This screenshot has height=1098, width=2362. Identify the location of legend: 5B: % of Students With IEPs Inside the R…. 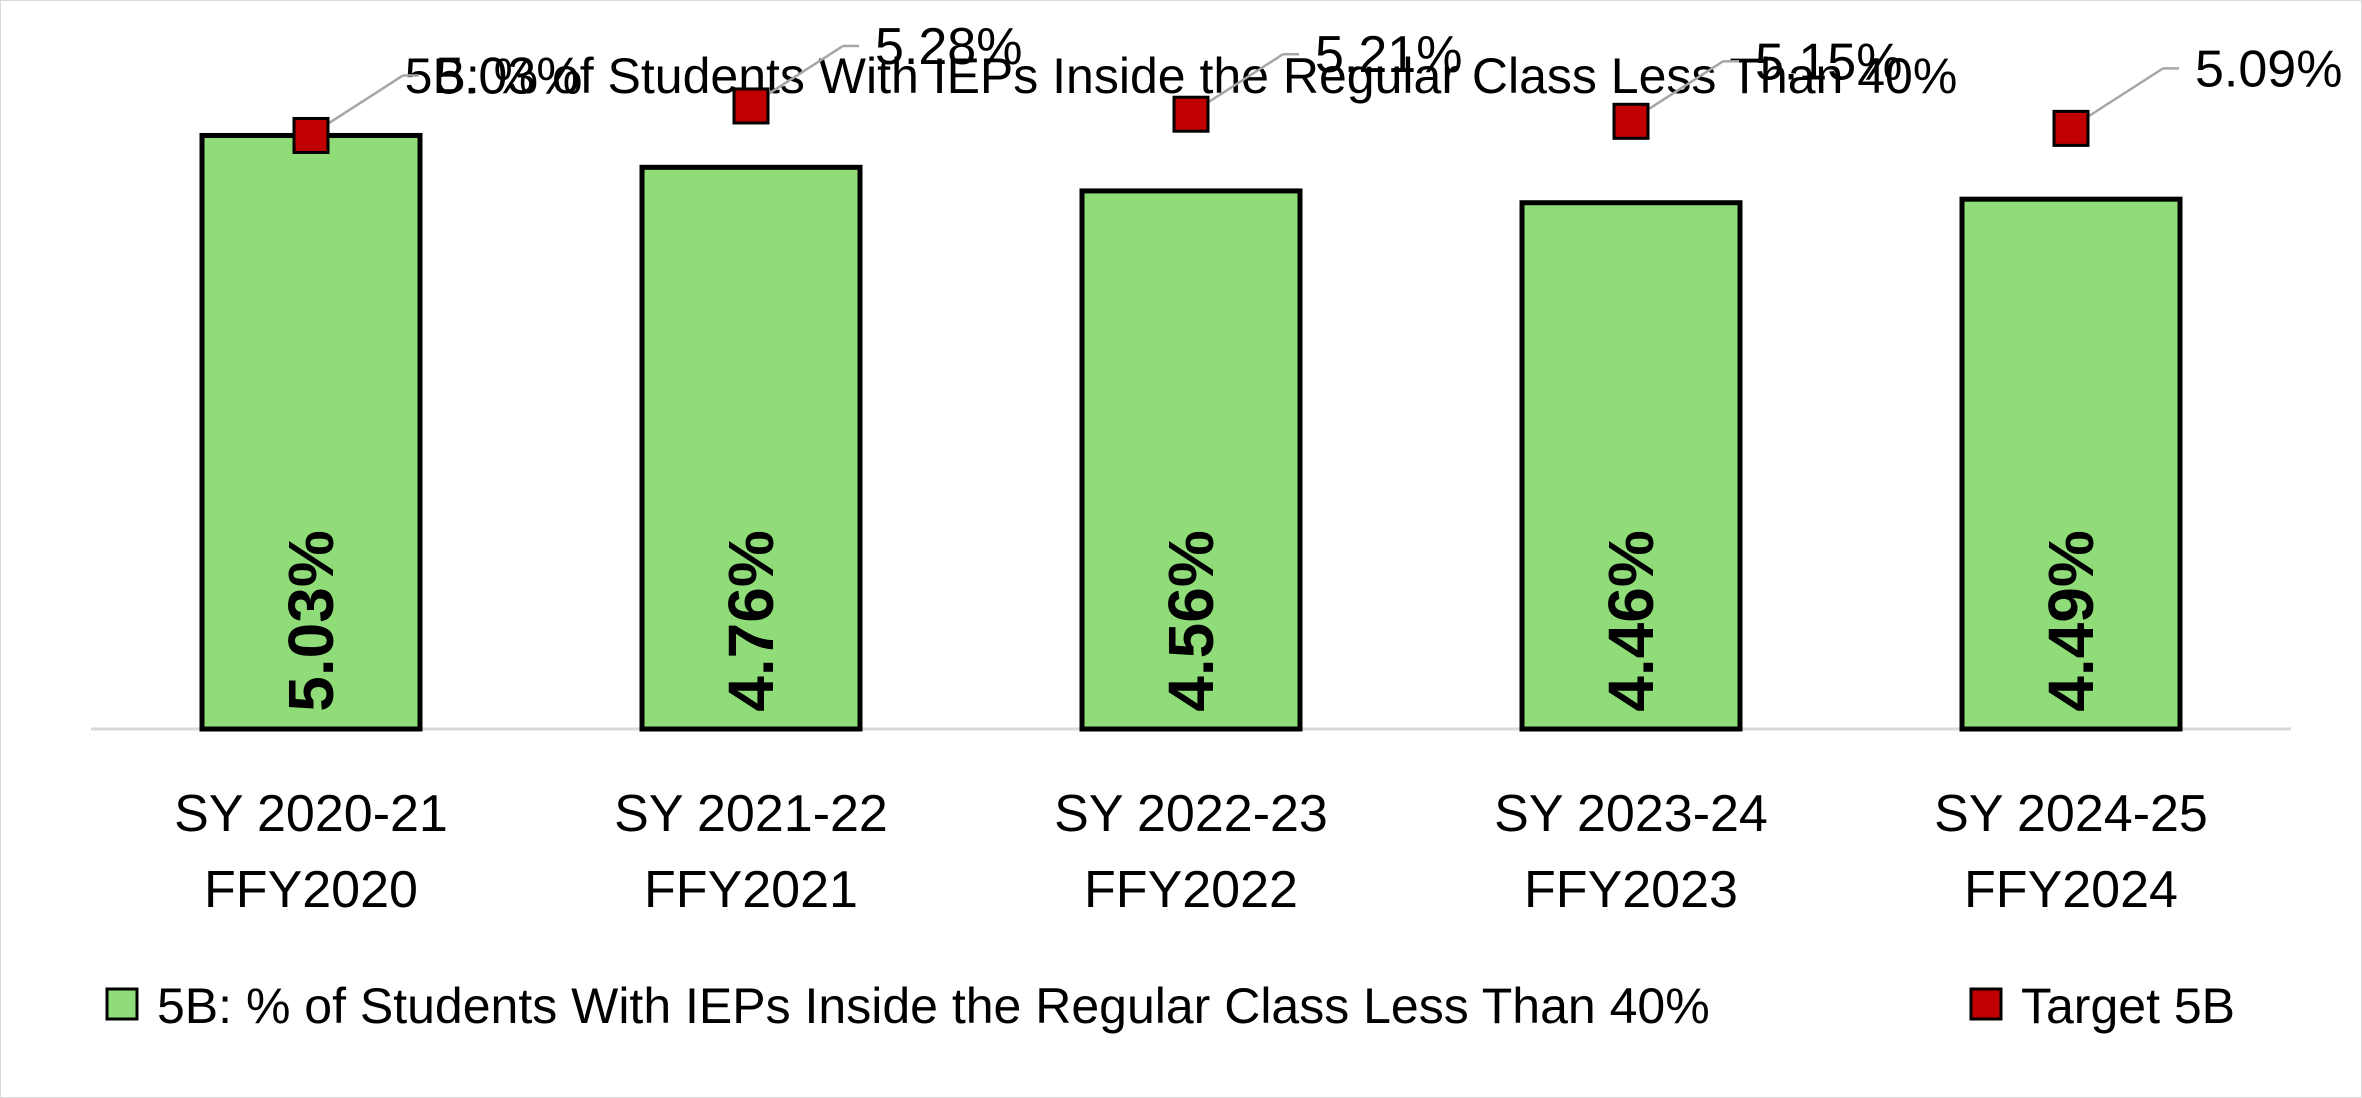
(1170, 1006).